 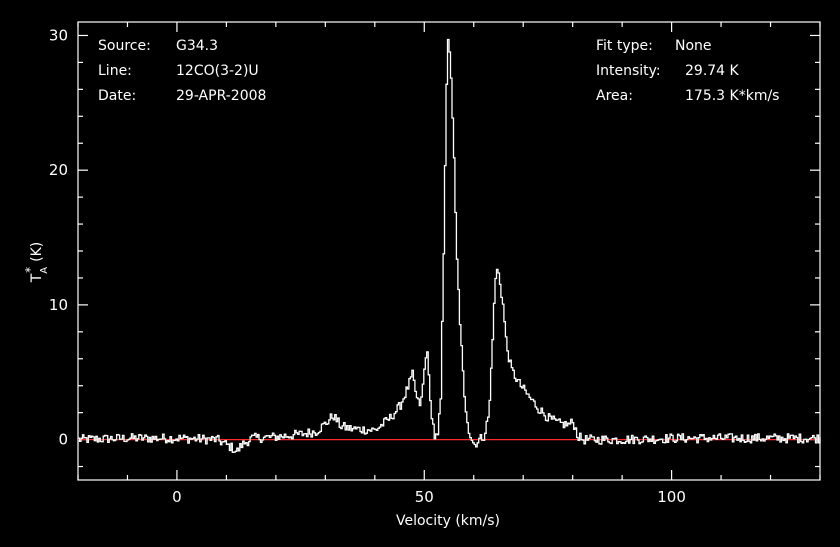 What do you see at coordinates (58, 35) in the screenshot?
I see `y-tick-label: 30` at bounding box center [58, 35].